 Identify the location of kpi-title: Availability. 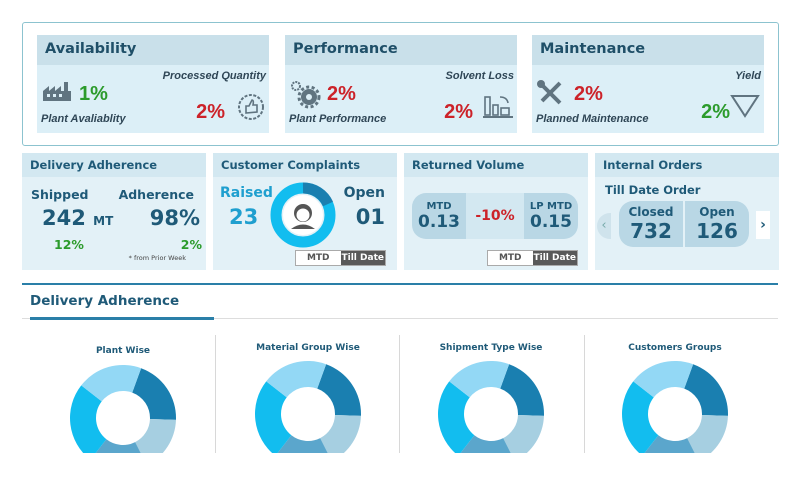
(153, 50).